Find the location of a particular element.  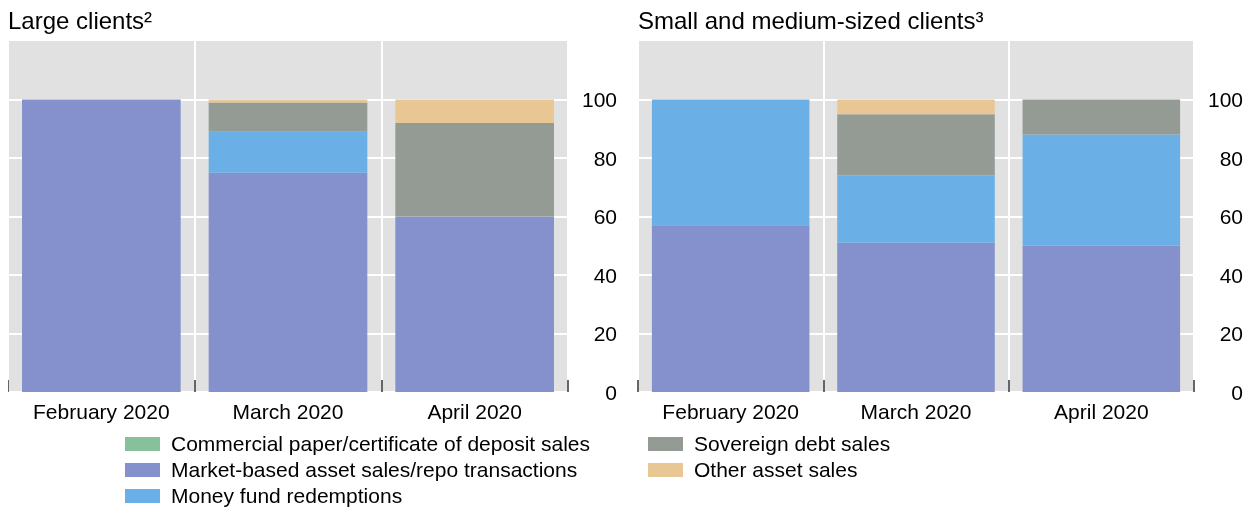

legend-label: Commercial paper/certificate of deposit sales is located at coordinates (381, 444).